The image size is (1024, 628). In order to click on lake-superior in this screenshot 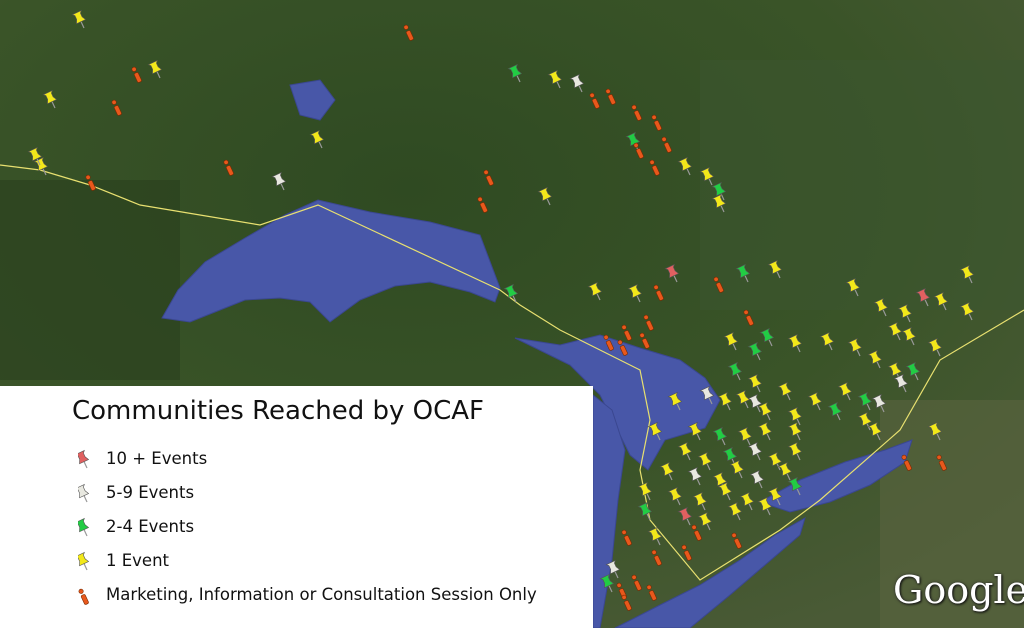, I will do `click(331, 261)`.